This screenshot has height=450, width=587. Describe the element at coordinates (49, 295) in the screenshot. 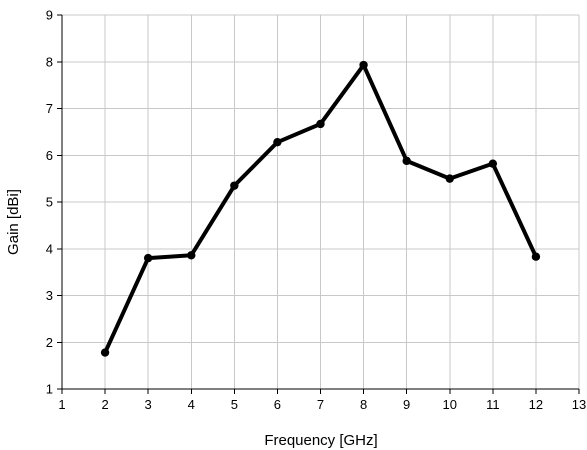

I see `y-tick-label: 3` at that location.